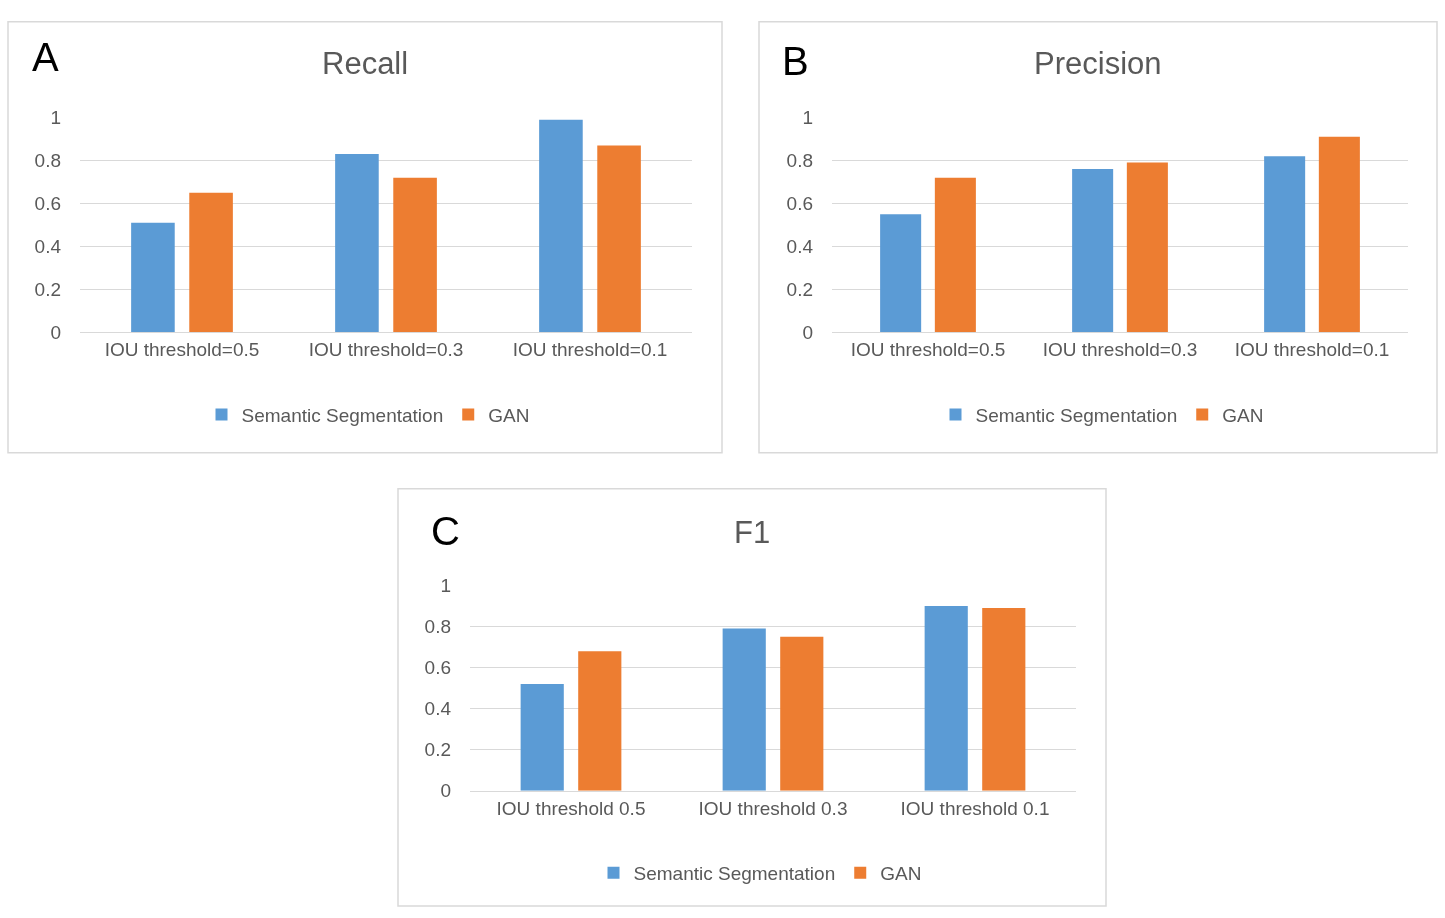 The image size is (1445, 918). I want to click on chart-title: Recall, so click(365, 63).